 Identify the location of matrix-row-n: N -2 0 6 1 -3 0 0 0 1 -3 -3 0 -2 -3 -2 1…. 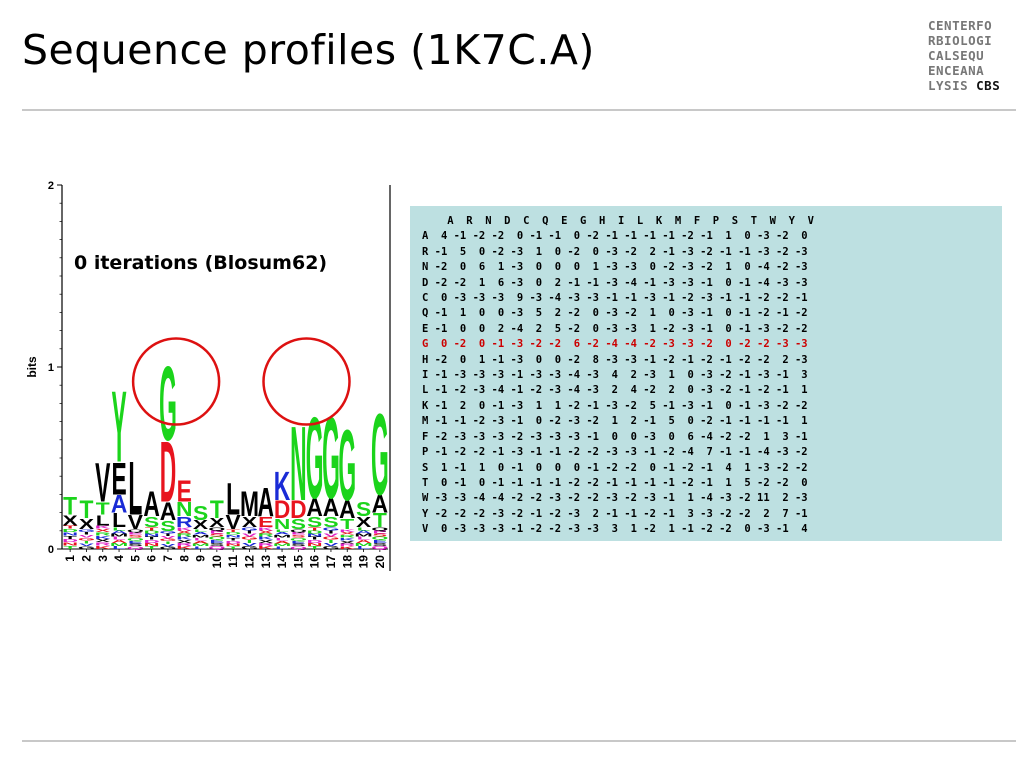
(615, 267).